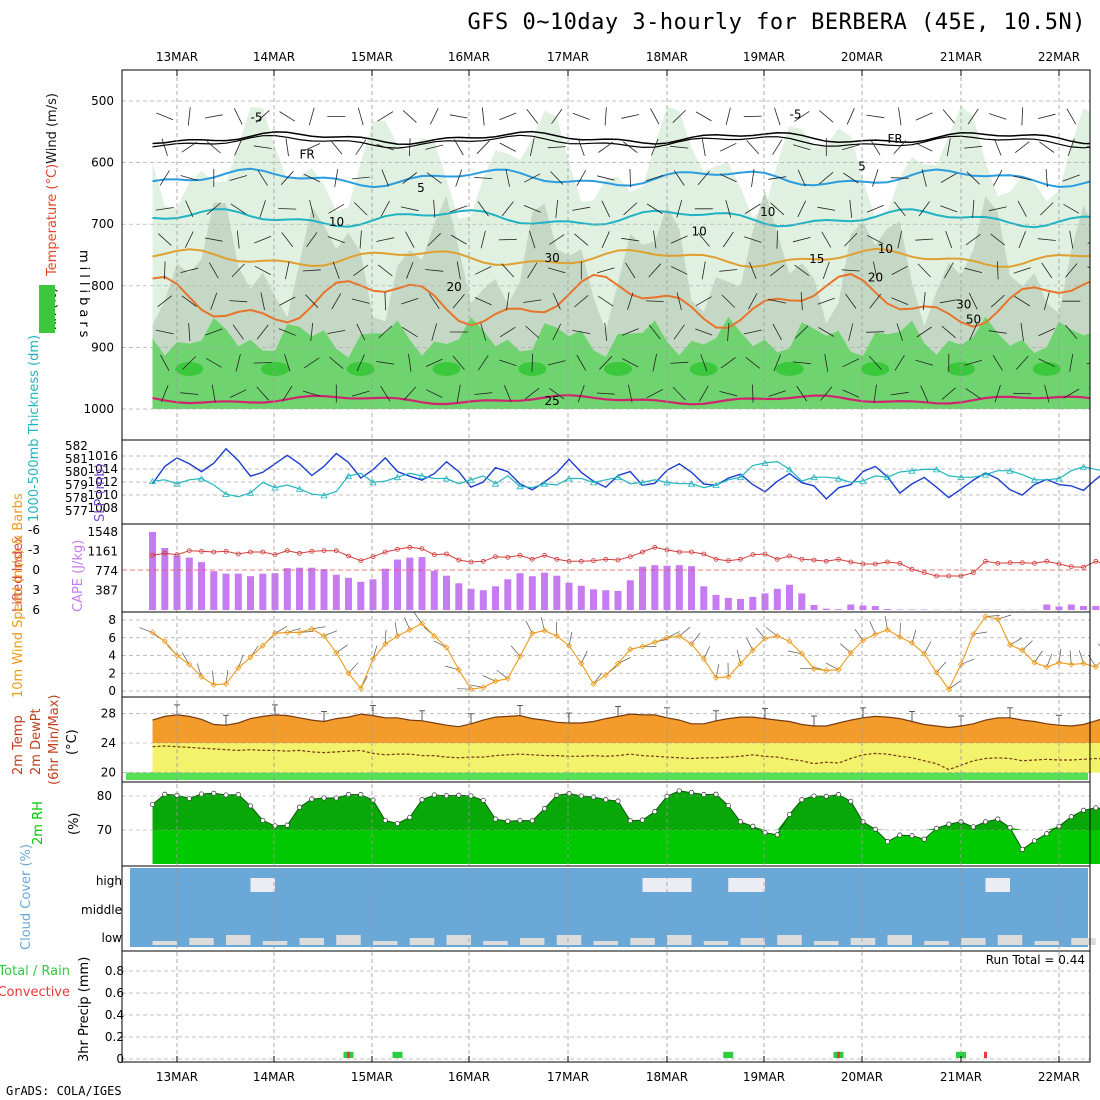 Image resolution: width=1100 pixels, height=1100 pixels. I want to click on pressure-axis-label: millibars, so click(83, 295).